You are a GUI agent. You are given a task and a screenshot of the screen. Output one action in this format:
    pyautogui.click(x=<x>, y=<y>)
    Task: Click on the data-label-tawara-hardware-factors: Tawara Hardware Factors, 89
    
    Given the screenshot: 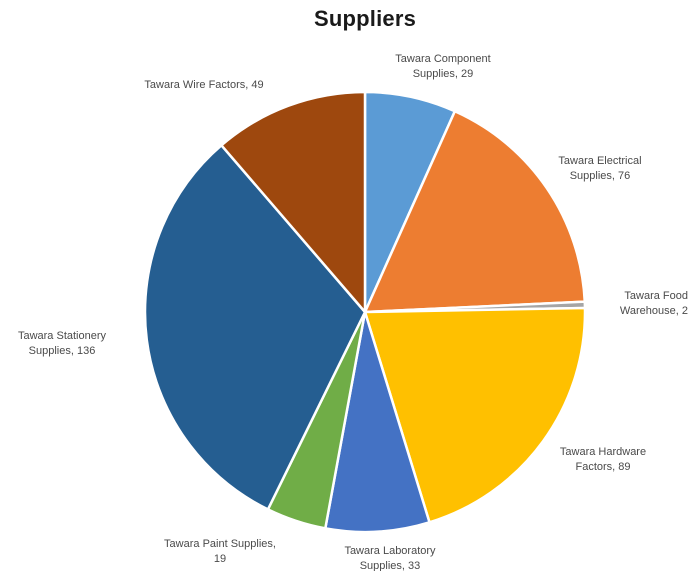 What is the action you would take?
    pyautogui.click(x=603, y=459)
    